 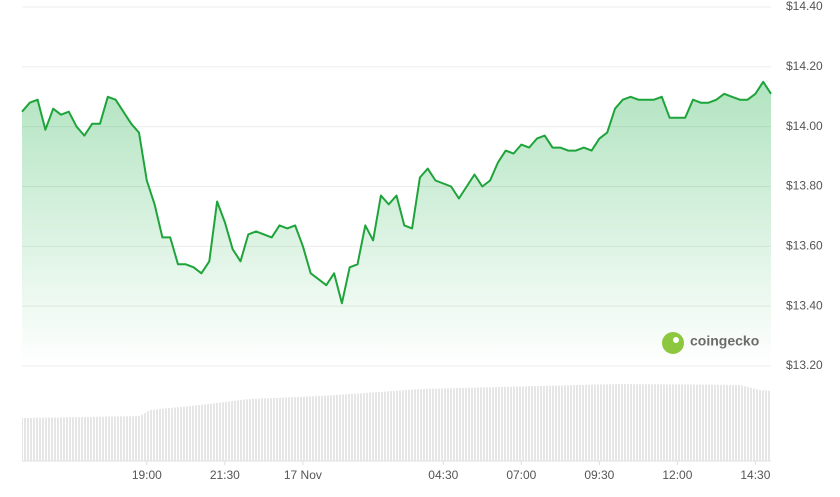 What do you see at coordinates (804, 6) in the screenshot?
I see `y-tick-label: $14.40` at bounding box center [804, 6].